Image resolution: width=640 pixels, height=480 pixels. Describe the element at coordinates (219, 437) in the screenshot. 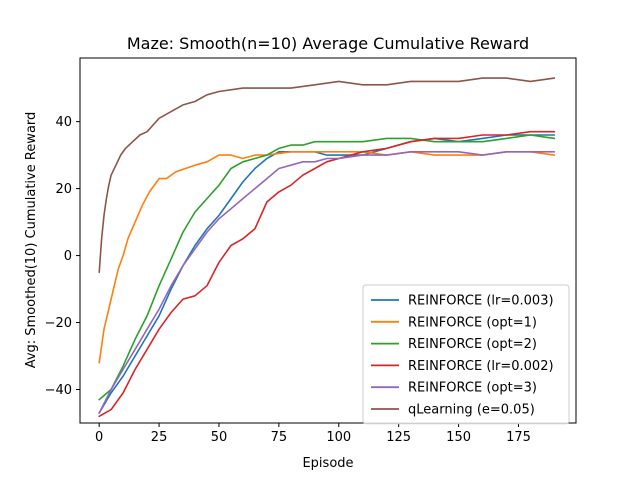

I see `x-tick-label: 50` at that location.